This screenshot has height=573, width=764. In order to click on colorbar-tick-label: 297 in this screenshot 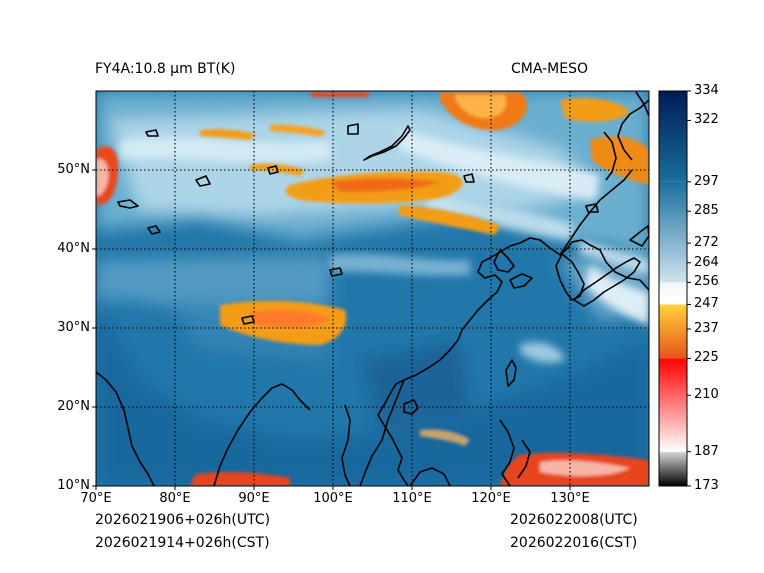, I will do `click(706, 181)`.